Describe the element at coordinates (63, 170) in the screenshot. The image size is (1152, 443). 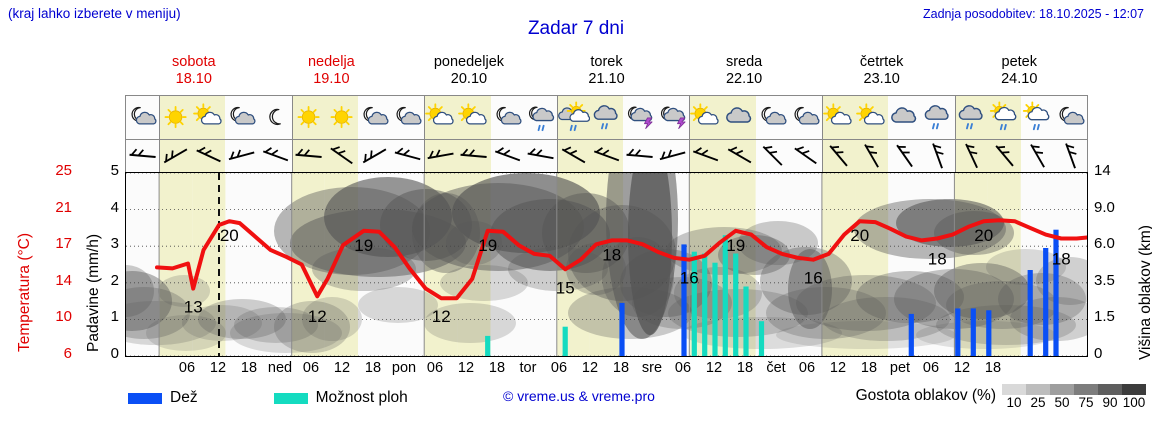
I see `temperature-tick-25: 25` at that location.